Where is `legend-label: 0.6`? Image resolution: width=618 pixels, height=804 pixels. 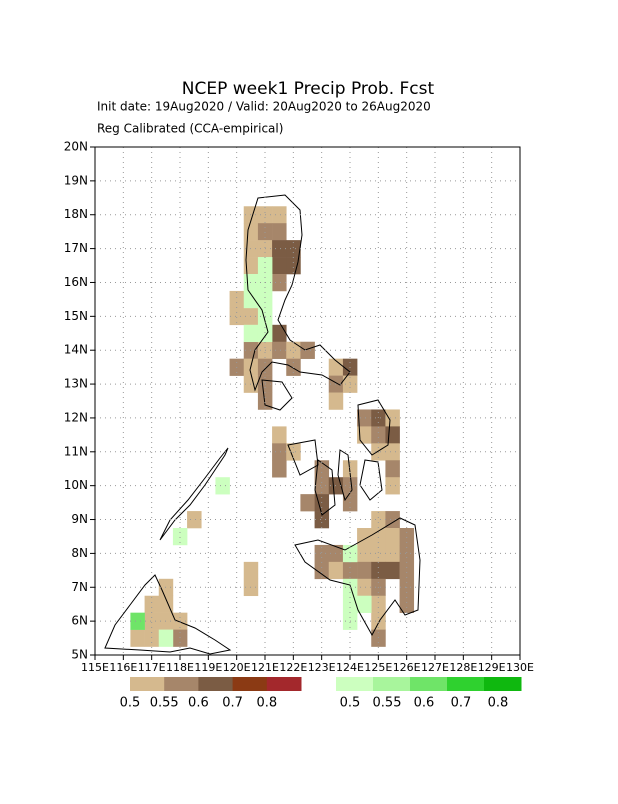
legend-label: 0.6 is located at coordinates (424, 703).